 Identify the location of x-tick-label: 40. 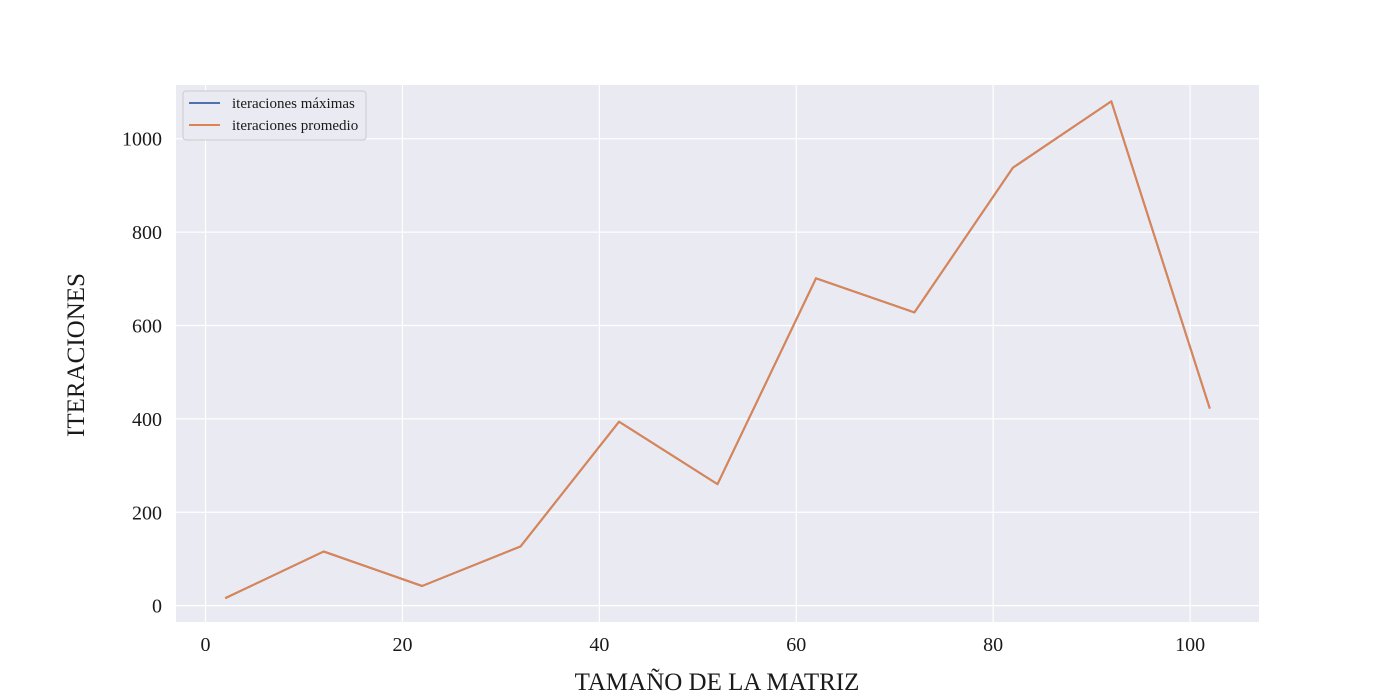
(599, 645).